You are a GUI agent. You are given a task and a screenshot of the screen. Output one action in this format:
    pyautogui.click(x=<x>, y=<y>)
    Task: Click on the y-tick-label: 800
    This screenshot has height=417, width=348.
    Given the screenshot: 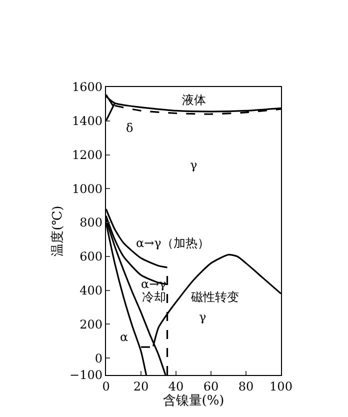 What is the action you would take?
    pyautogui.click(x=91, y=223)
    